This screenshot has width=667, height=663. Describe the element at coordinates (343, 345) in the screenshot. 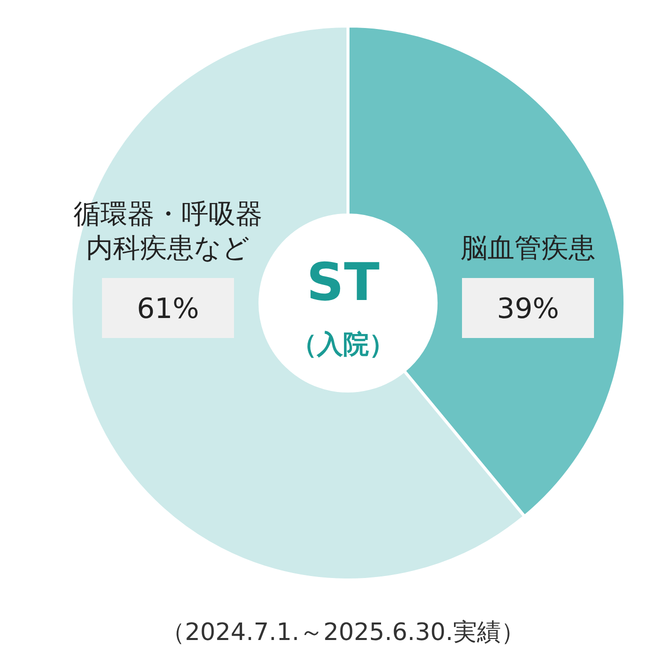

I see `text: （入院）` at that location.